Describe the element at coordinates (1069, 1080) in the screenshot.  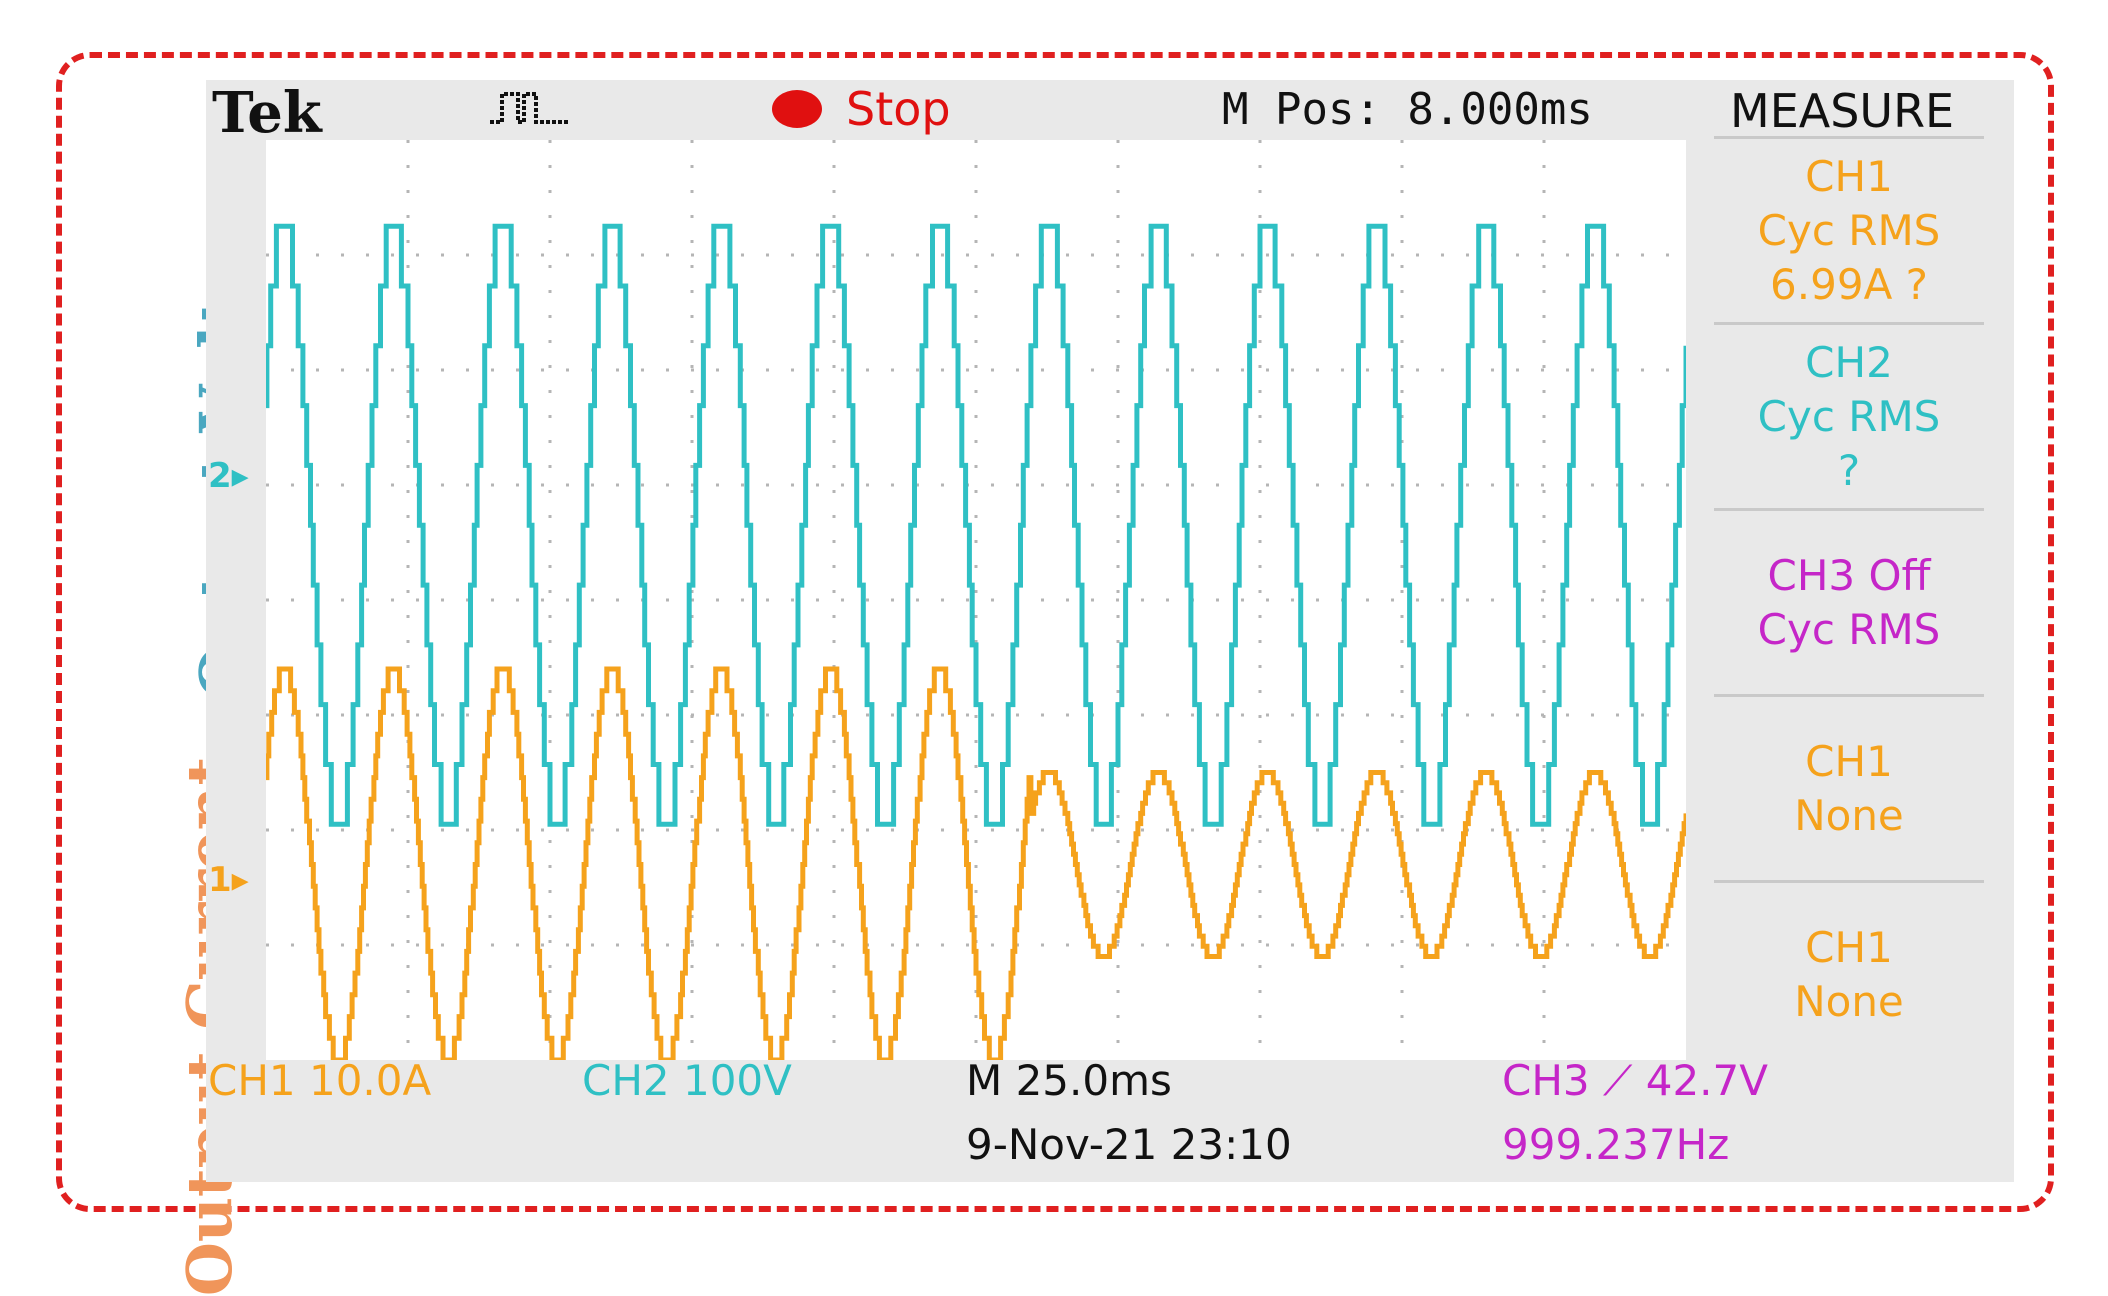
I see `timebase-readout: M 25.0ms` at that location.